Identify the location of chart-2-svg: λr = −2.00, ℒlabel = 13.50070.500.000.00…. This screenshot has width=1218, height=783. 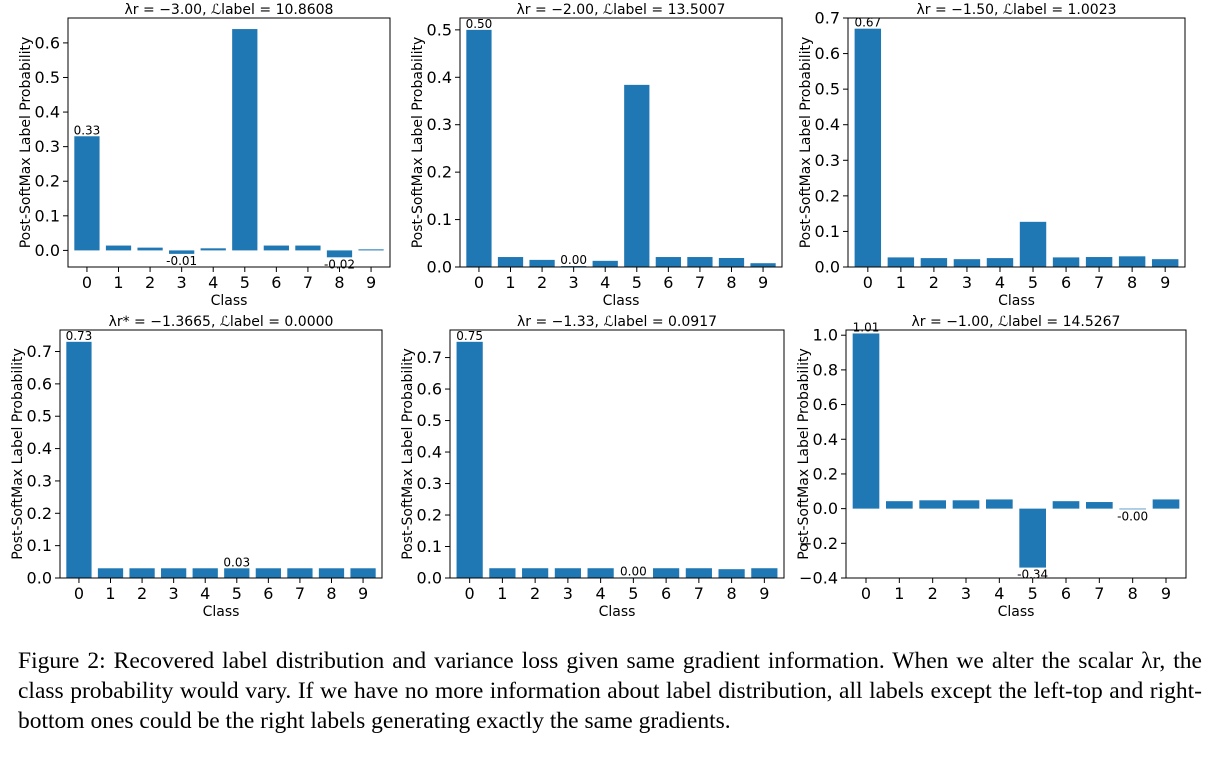
(596, 155).